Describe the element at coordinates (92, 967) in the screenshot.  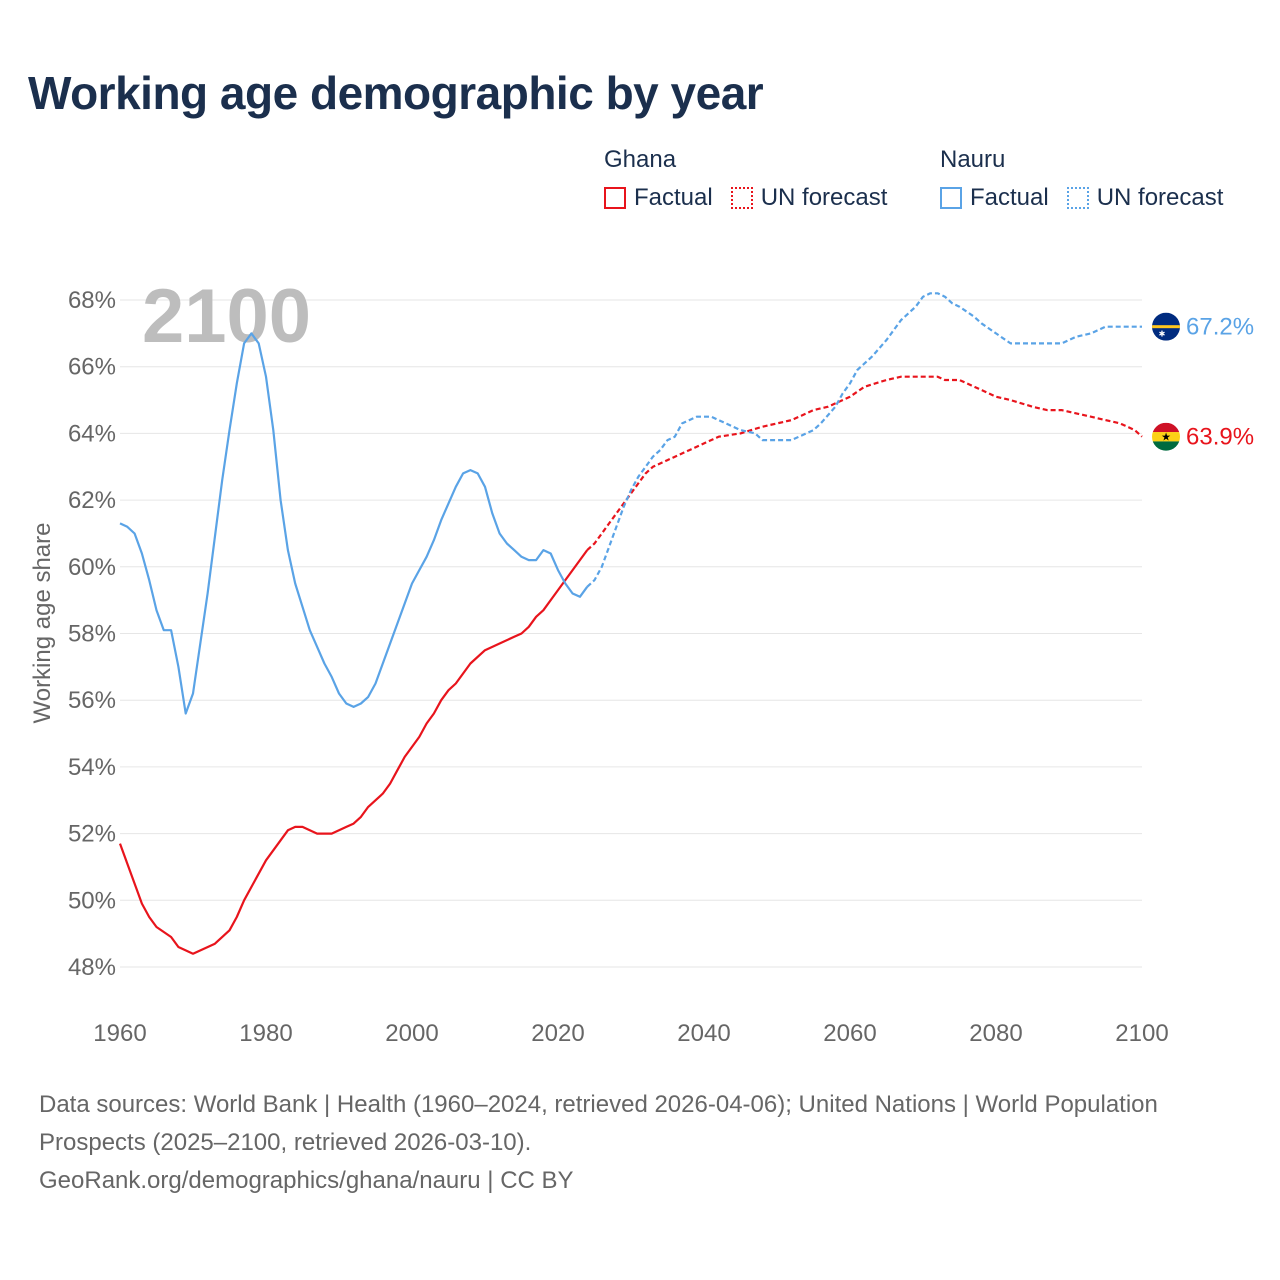
I see `y-tick-label: 48%` at that location.